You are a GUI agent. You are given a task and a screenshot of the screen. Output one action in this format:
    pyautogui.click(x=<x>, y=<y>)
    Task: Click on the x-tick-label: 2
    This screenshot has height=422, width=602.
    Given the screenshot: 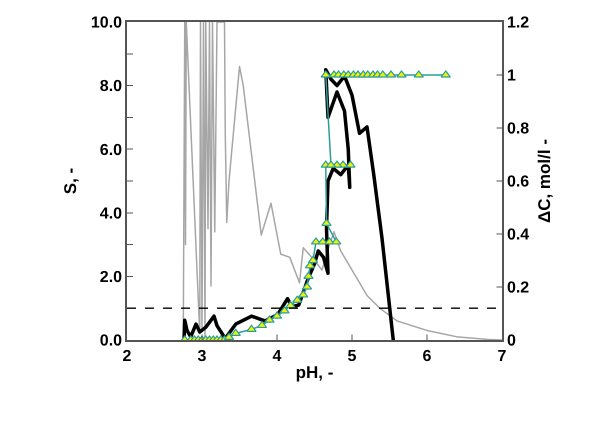 What is the action you would take?
    pyautogui.click(x=127, y=356)
    